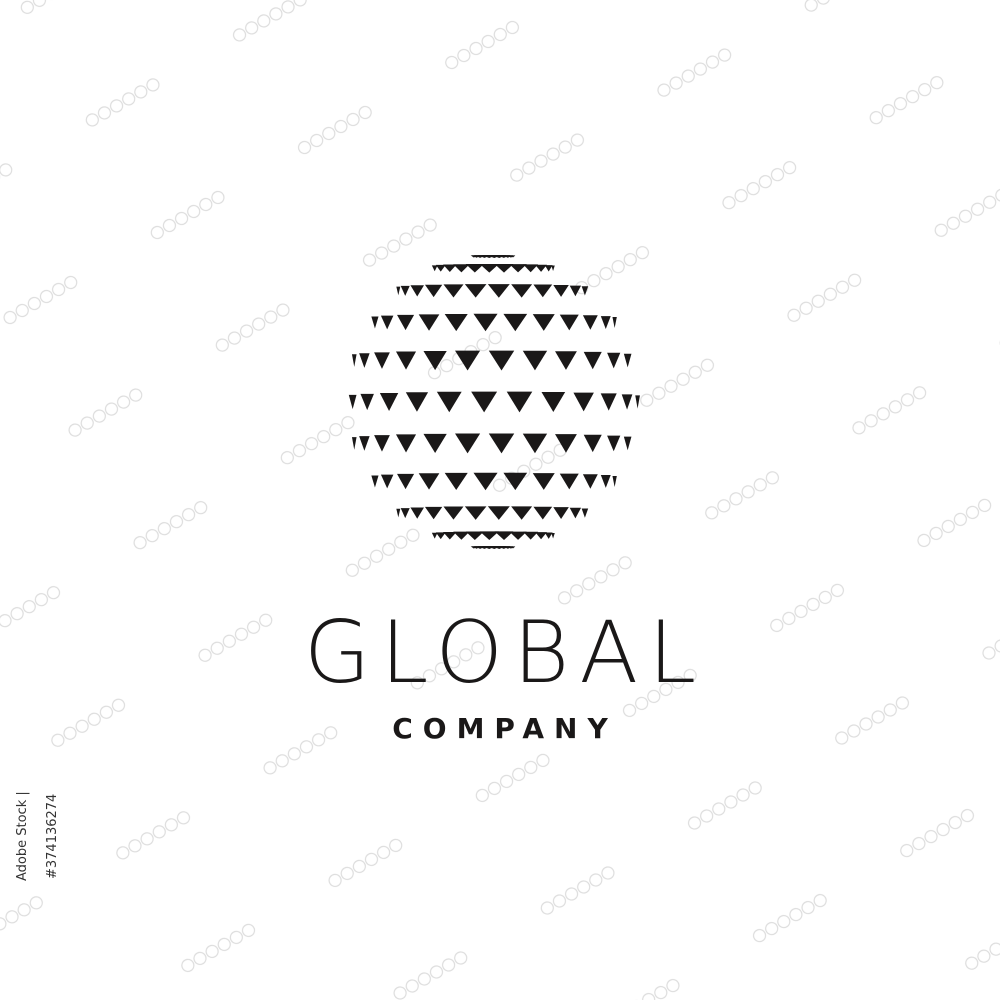 Image resolution: width=1000 pixels, height=1000 pixels. I want to click on stock-id-label: Adobe Stock | #374136274, so click(37, 836).